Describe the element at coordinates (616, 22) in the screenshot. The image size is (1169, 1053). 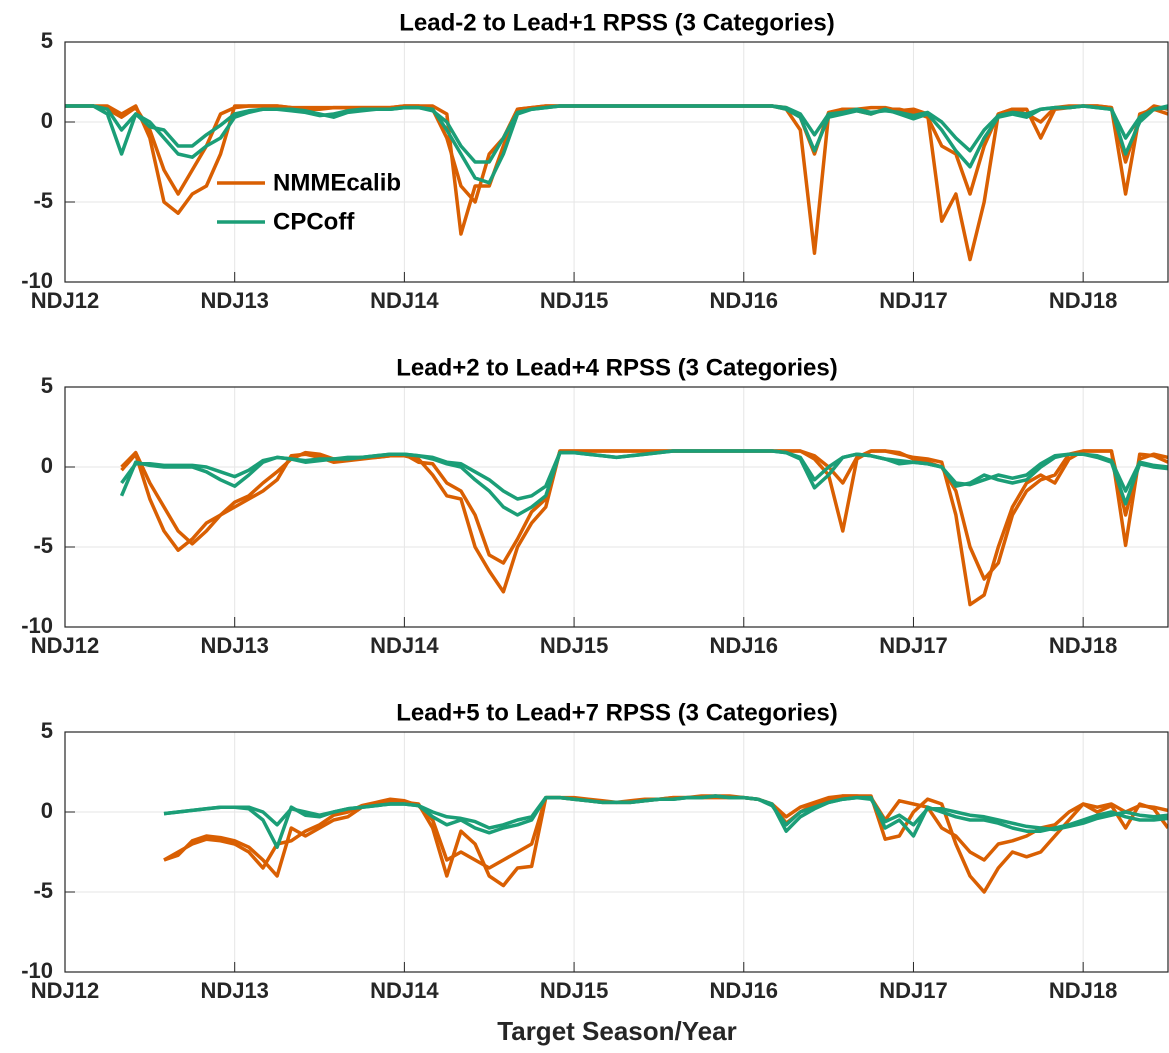
I see `chart-title: Lead-2 to Lead+1 RPSS (3 Categories)` at that location.